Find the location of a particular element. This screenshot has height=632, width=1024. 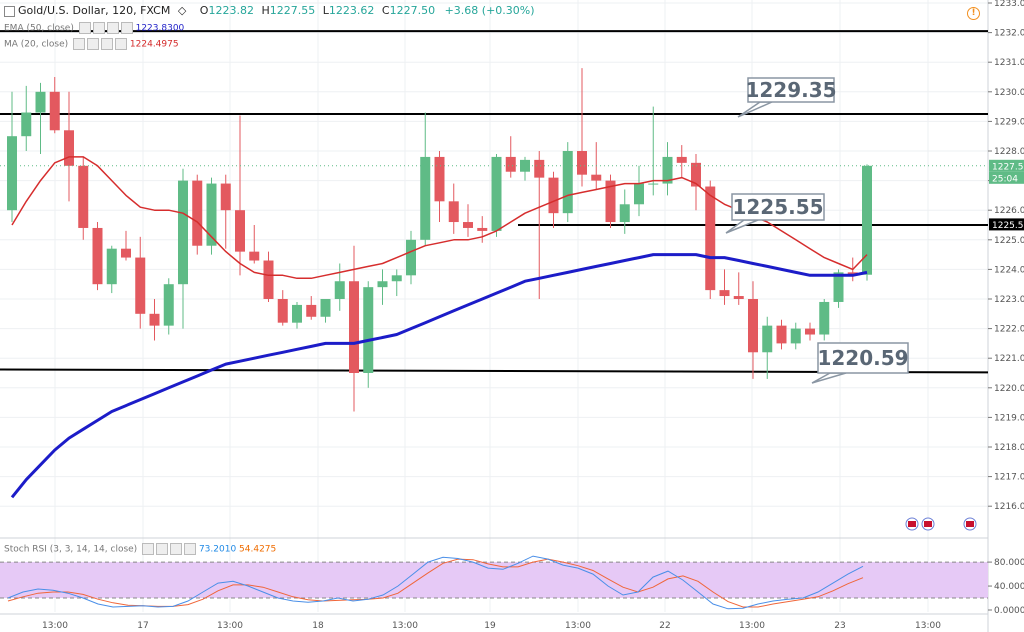

ema-value: 1223.8300 is located at coordinates (160, 28).